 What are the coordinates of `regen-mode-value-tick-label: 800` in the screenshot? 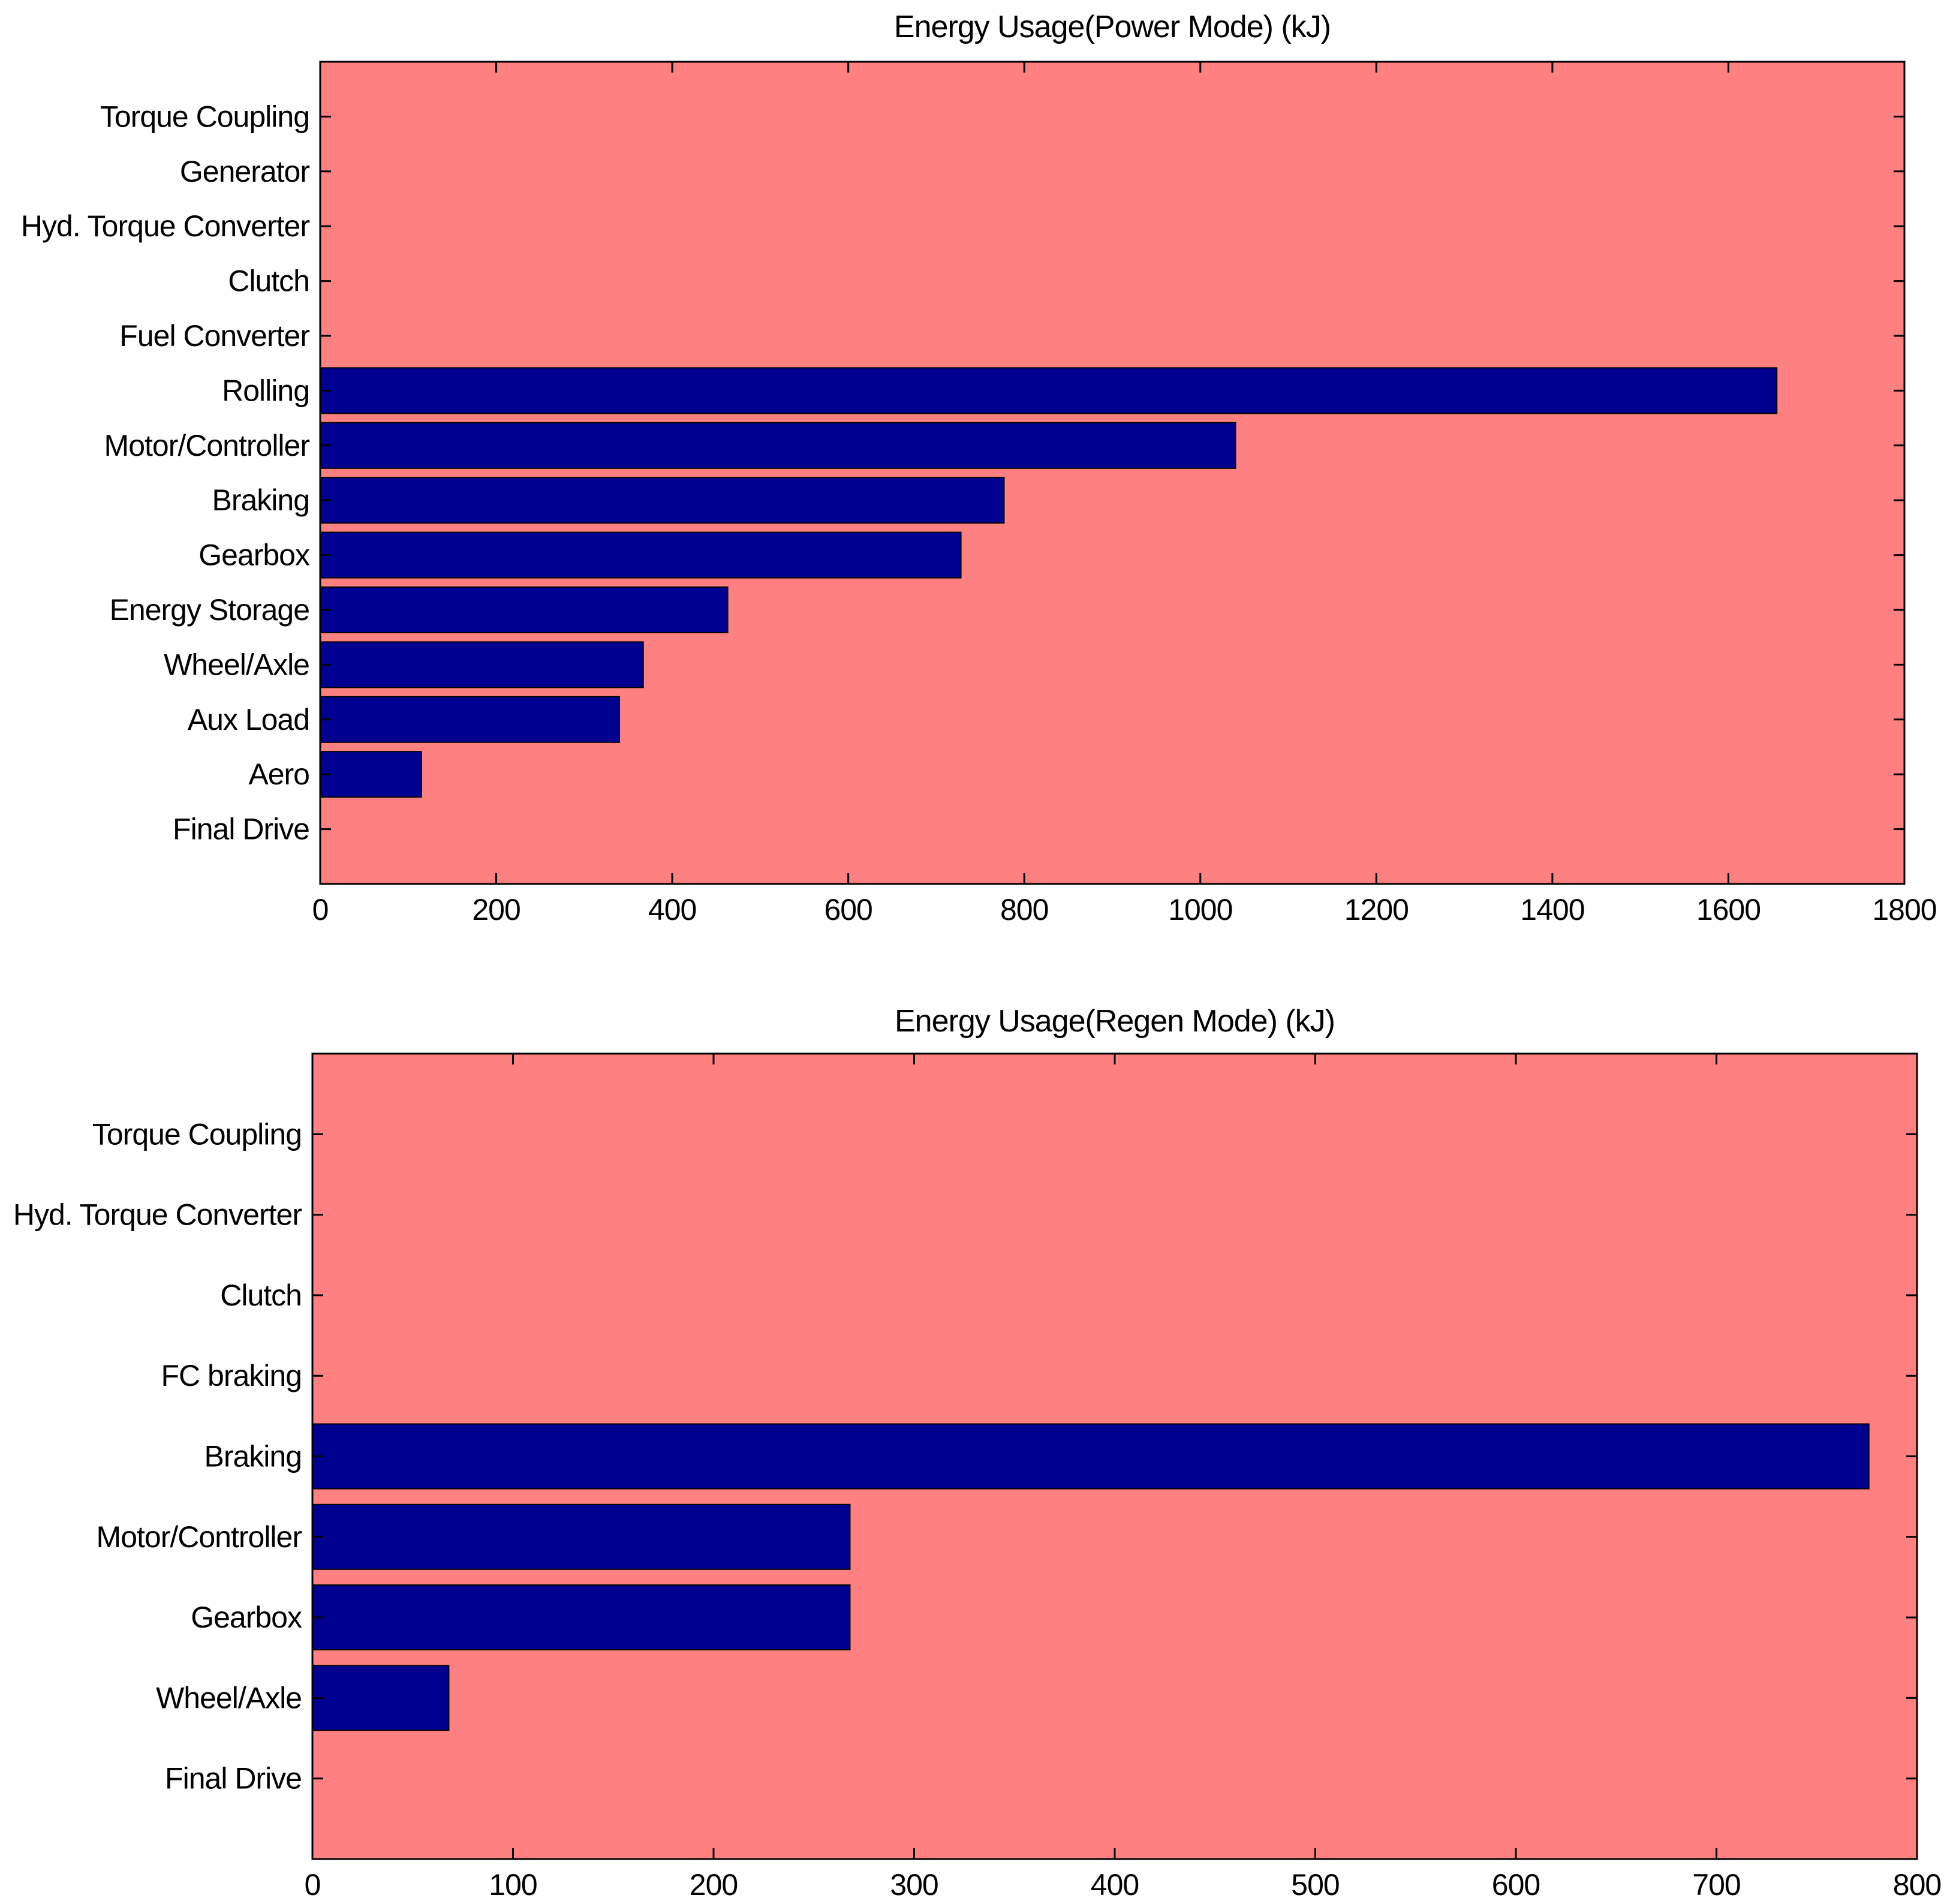 It's located at (1917, 1885).